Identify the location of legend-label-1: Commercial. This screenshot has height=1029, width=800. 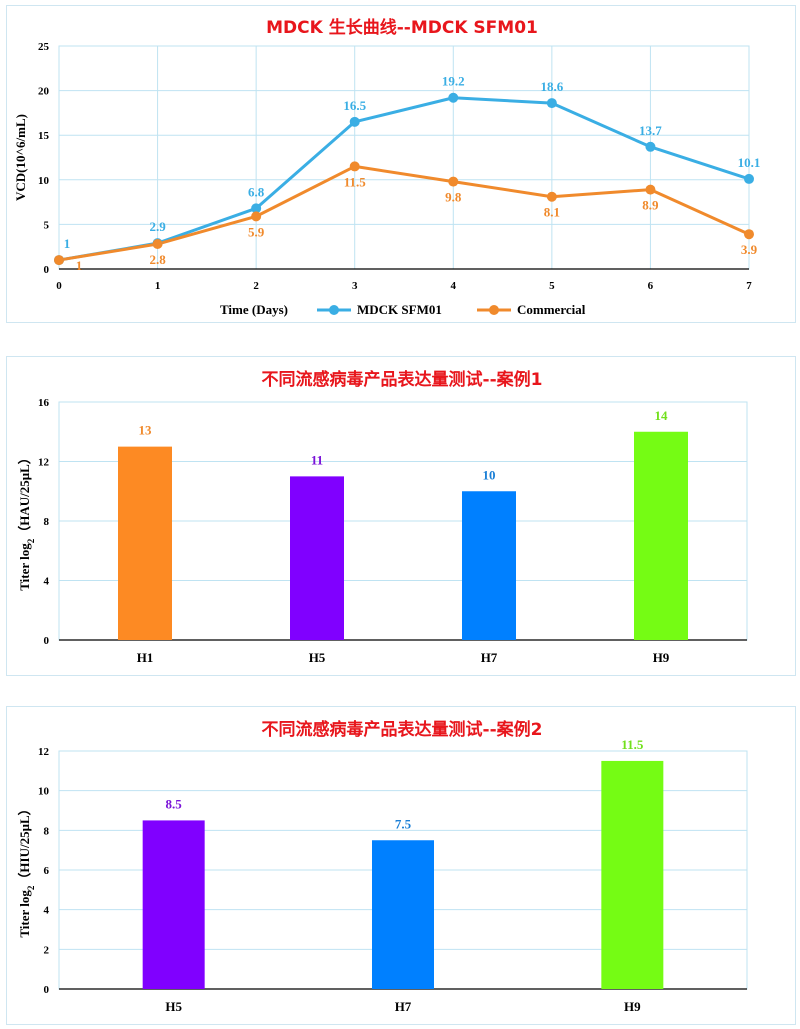
(551, 309).